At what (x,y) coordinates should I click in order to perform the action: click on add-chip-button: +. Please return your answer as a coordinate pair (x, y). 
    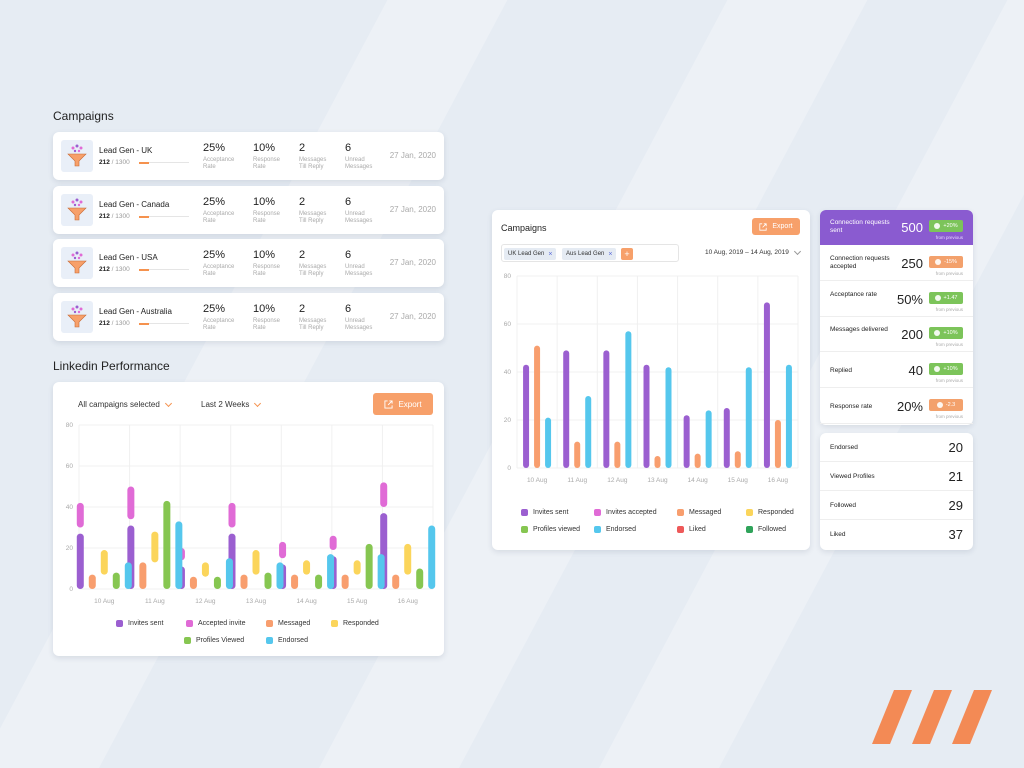
    Looking at the image, I should click on (627, 254).